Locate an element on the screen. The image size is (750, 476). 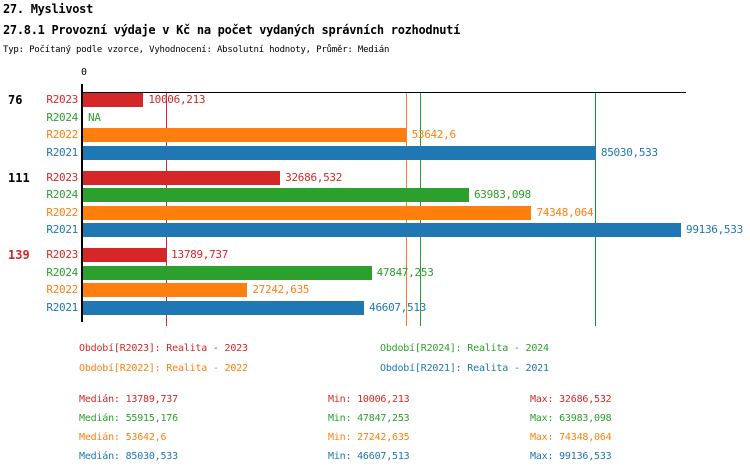
bar-value-r2022: 53642,6 is located at coordinates (434, 134).